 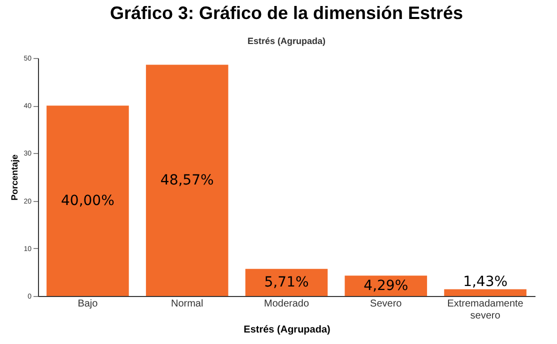 I want to click on x-axis-title: Estrés (Agrupada), so click(x=287, y=330).